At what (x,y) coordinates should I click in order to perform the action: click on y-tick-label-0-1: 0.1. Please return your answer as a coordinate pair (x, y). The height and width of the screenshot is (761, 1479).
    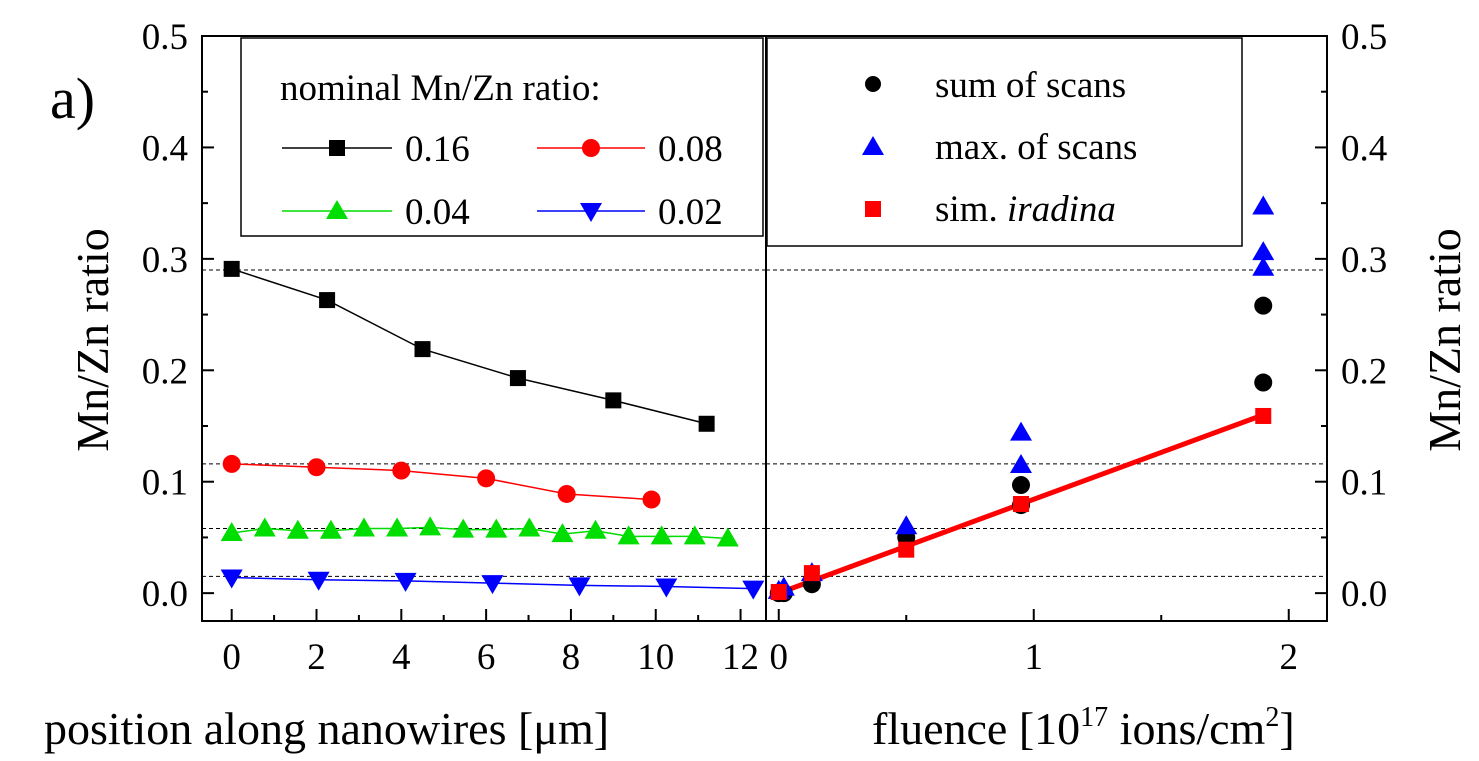
    Looking at the image, I should click on (165, 483).